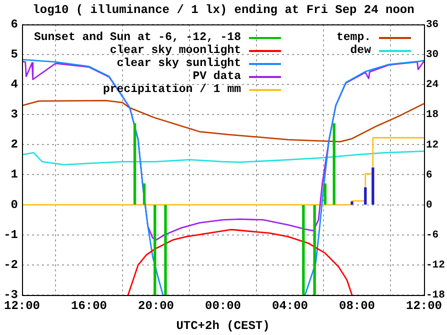 Image resolution: width=447 pixels, height=335 pixels. What do you see at coordinates (89, 306) in the screenshot?
I see `x-tick-label: 16:00` at bounding box center [89, 306].